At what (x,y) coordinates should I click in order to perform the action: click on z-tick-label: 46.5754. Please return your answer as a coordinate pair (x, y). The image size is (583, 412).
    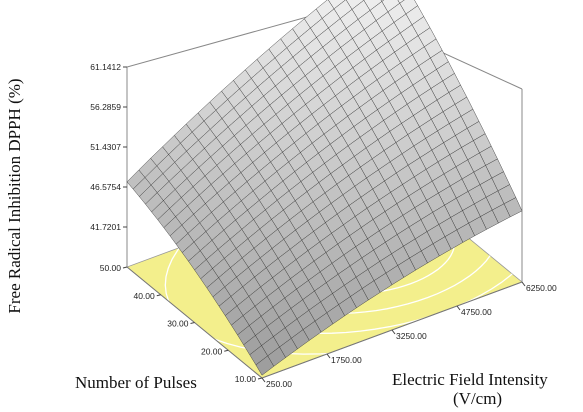
    Looking at the image, I should click on (105, 187).